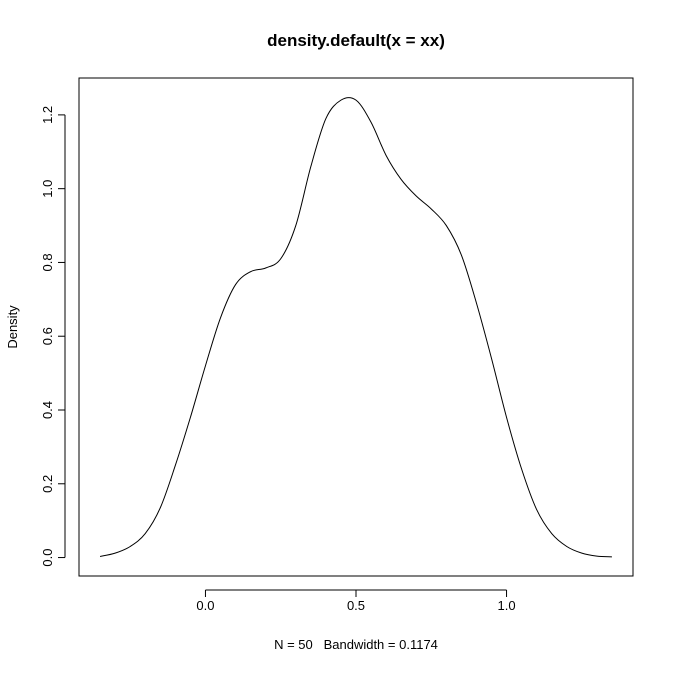  What do you see at coordinates (47, 410) in the screenshot?
I see `y-tick-label: 0.4` at bounding box center [47, 410].